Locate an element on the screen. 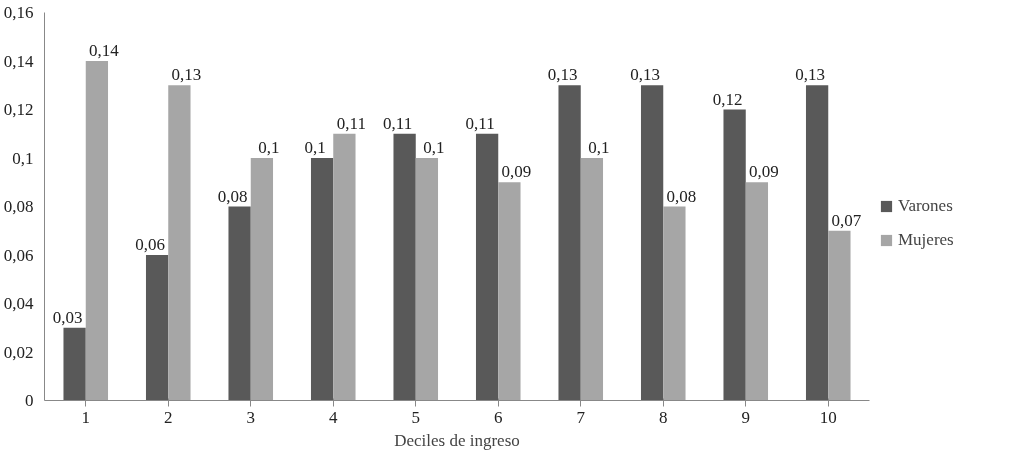  legend-label: Mujeres is located at coordinates (926, 240).